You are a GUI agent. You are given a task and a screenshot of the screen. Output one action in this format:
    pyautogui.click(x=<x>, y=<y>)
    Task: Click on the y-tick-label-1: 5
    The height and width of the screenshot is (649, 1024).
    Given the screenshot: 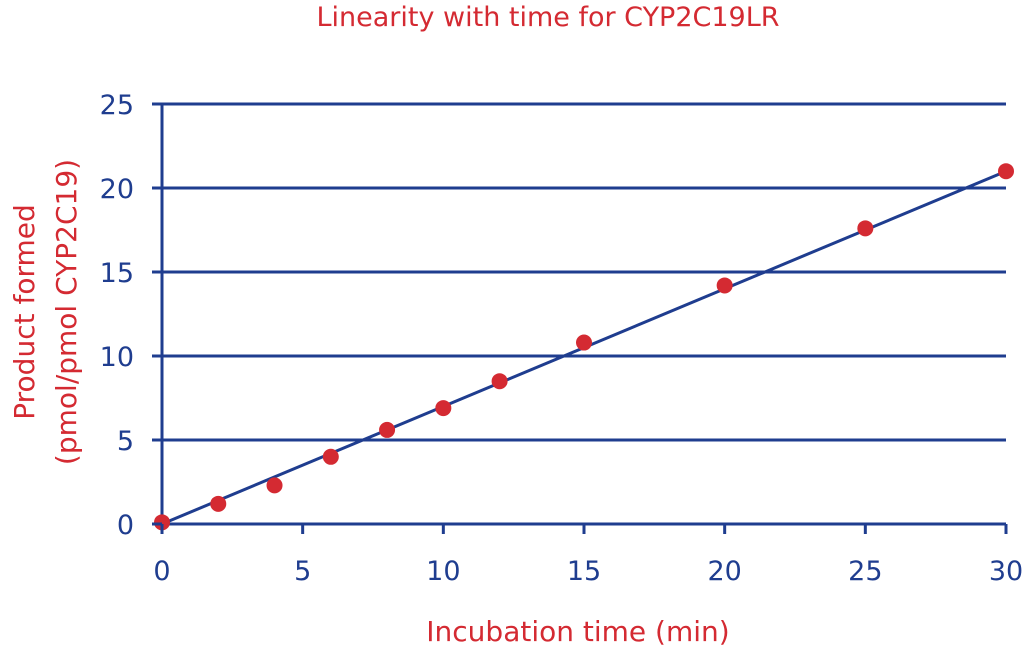 What is the action you would take?
    pyautogui.click(x=125, y=441)
    